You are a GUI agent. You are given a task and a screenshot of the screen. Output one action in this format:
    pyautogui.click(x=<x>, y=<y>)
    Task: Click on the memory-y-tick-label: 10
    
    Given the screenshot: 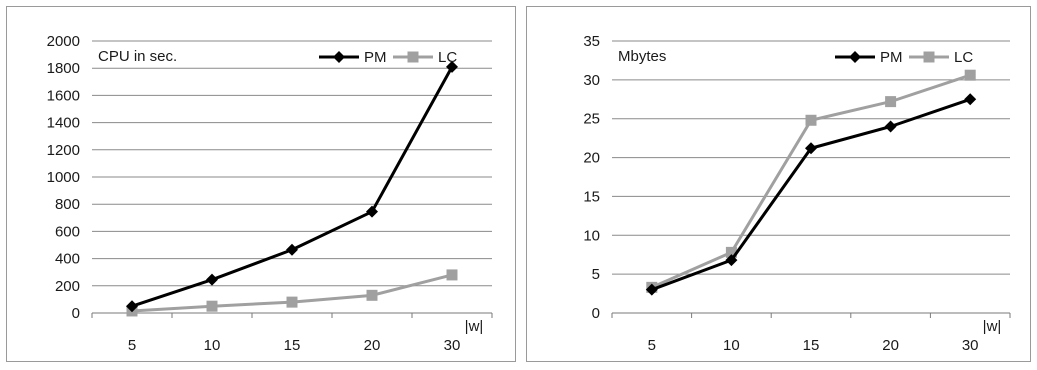 What is the action you would take?
    pyautogui.click(x=591, y=235)
    